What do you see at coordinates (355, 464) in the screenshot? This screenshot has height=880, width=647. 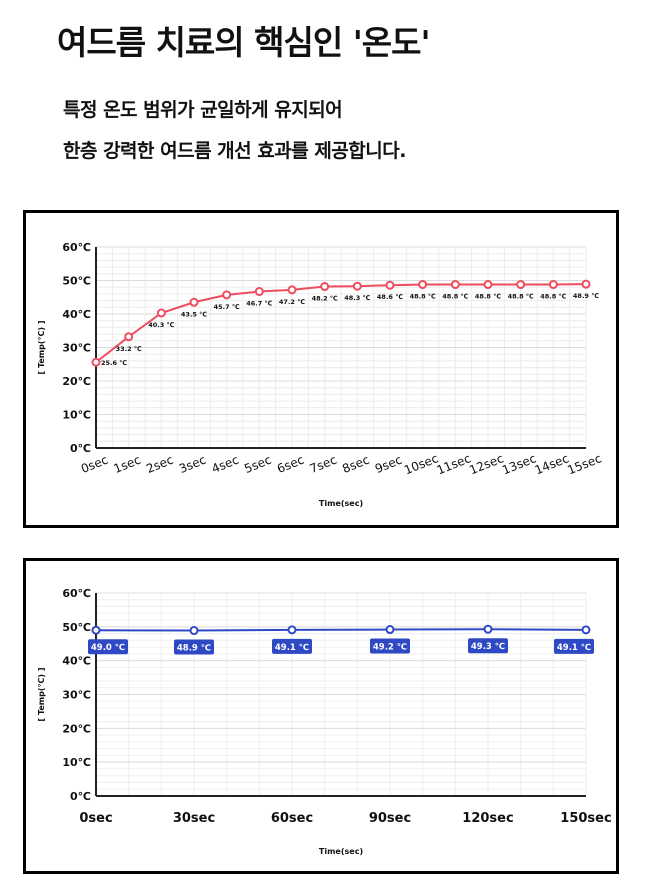 I see `x-tick-label: 8sec` at bounding box center [355, 464].